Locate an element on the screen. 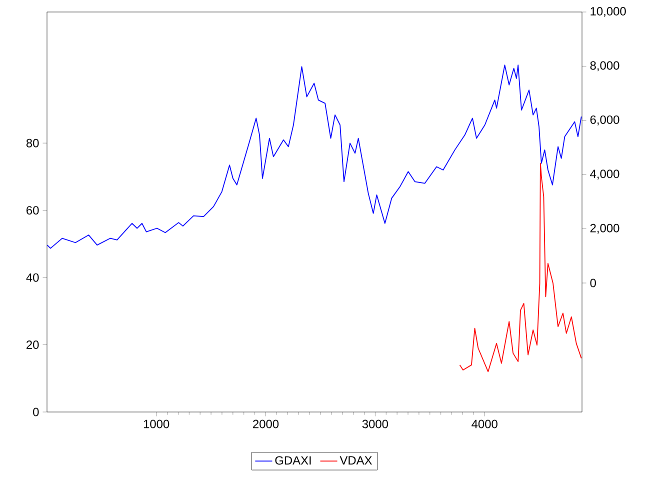 This screenshot has height=499, width=653. y-tick-label: 80 is located at coordinates (32, 143).